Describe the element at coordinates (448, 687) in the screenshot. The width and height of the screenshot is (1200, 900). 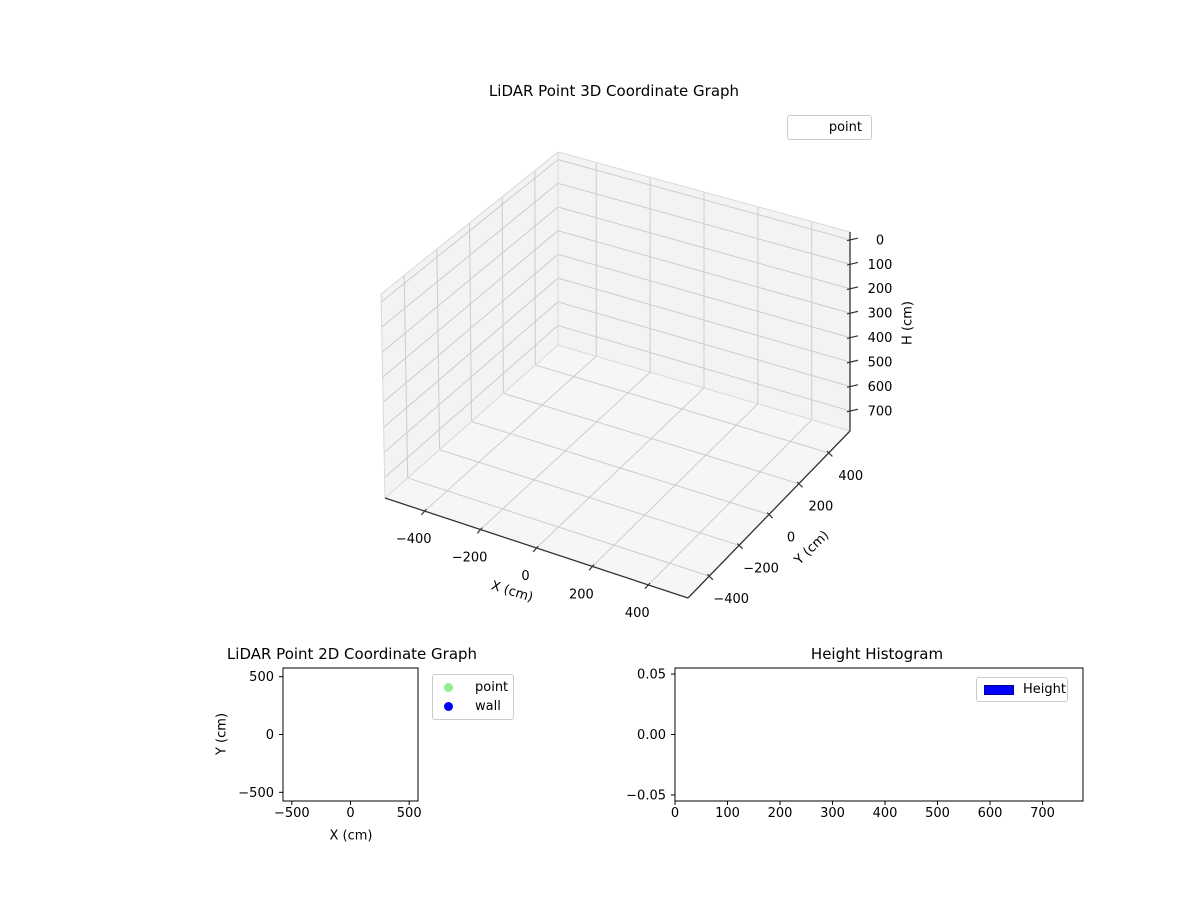
I see `point-marker-icon` at that location.